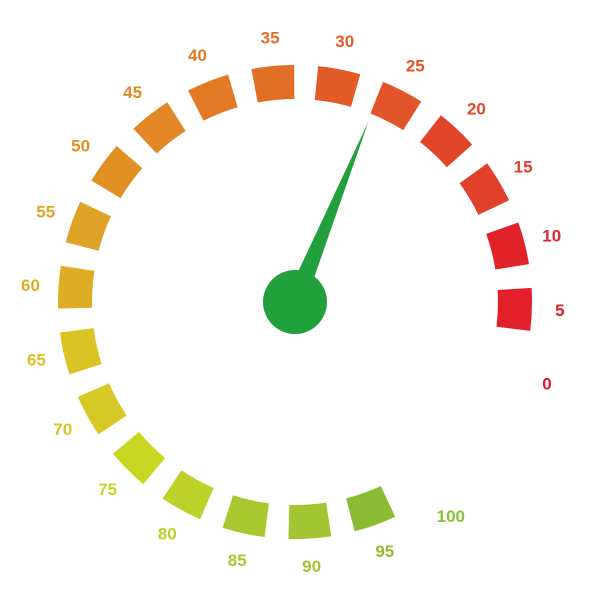 This screenshot has height=591, width=591. What do you see at coordinates (30, 285) in the screenshot?
I see `gauge-tick-label-60: 60` at bounding box center [30, 285].